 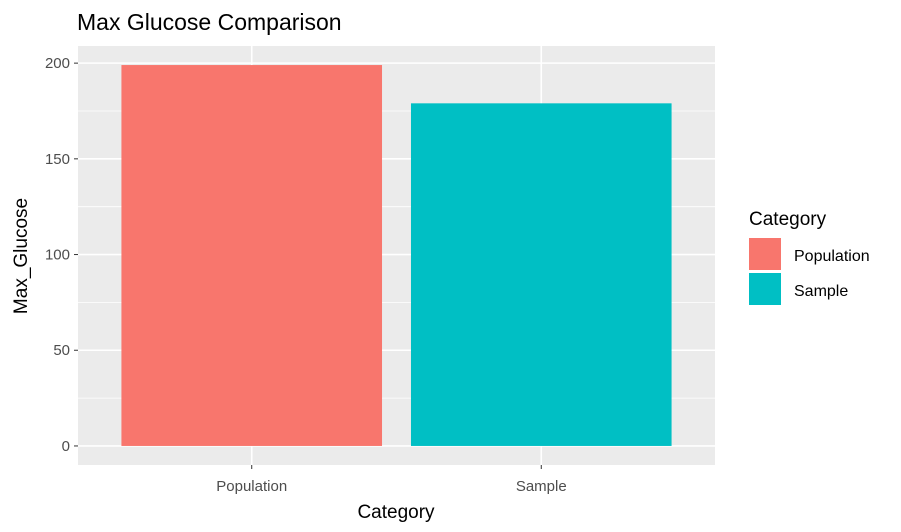 What do you see at coordinates (61, 350) in the screenshot?
I see `y-tick-label: 50` at bounding box center [61, 350].